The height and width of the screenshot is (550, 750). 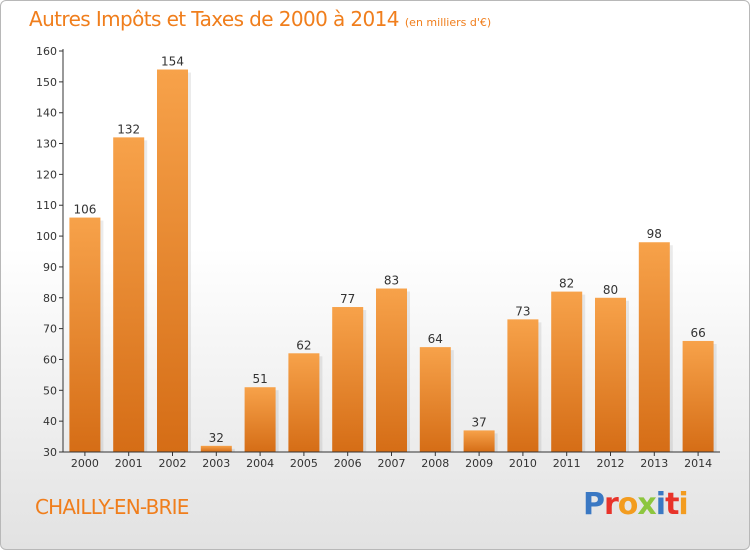 I want to click on logo-letter: P, so click(x=594, y=504).